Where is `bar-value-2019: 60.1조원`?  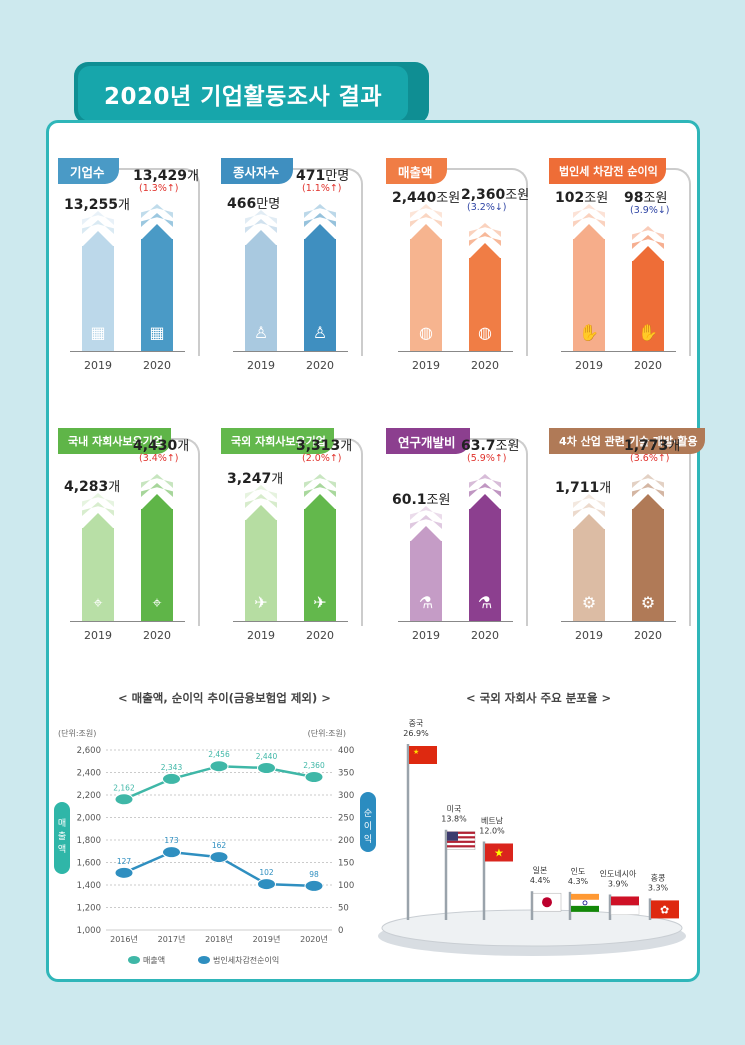
bar-value-2019: 60.1조원 is located at coordinates (421, 498).